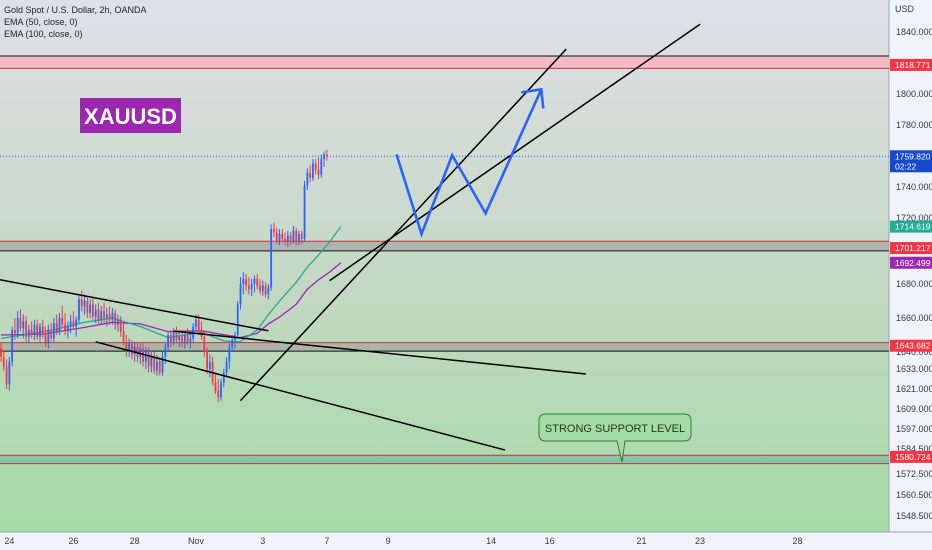 This screenshot has width=932, height=550. What do you see at coordinates (466, 541) in the screenshot?
I see `time-axis-background` at bounding box center [466, 541].